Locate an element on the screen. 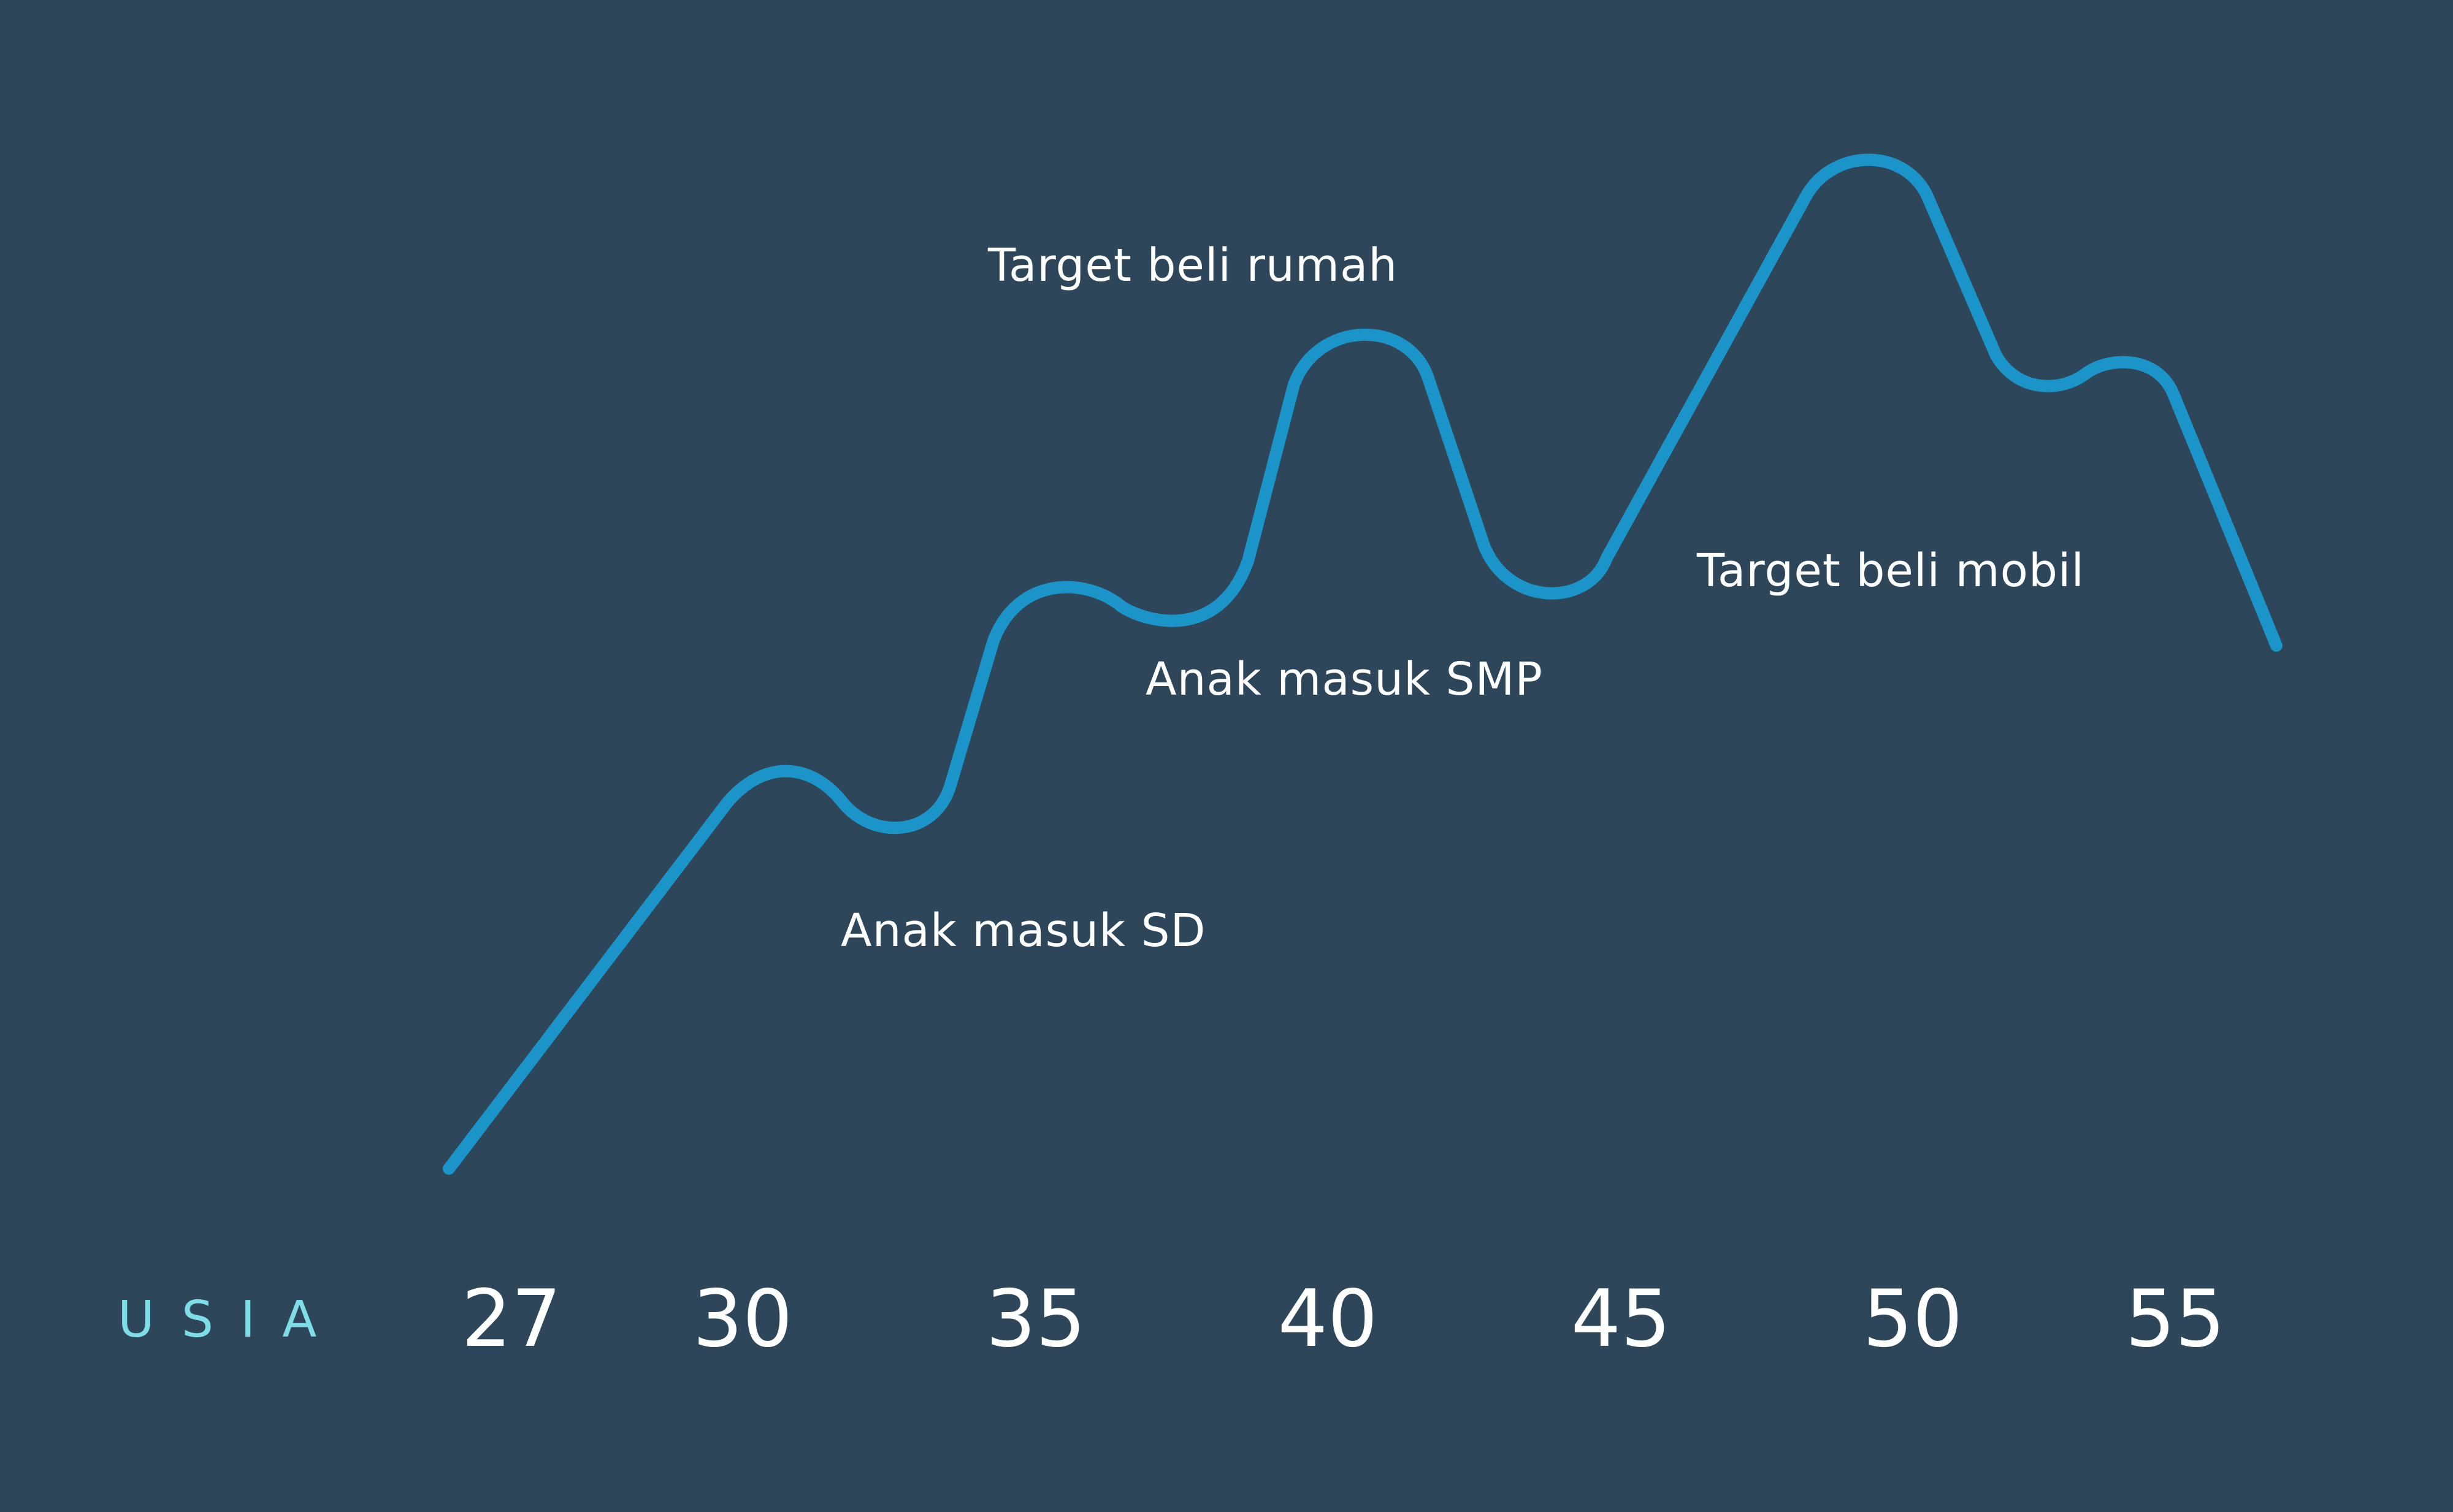  x-tick-55: 55 is located at coordinates (2175, 1319).